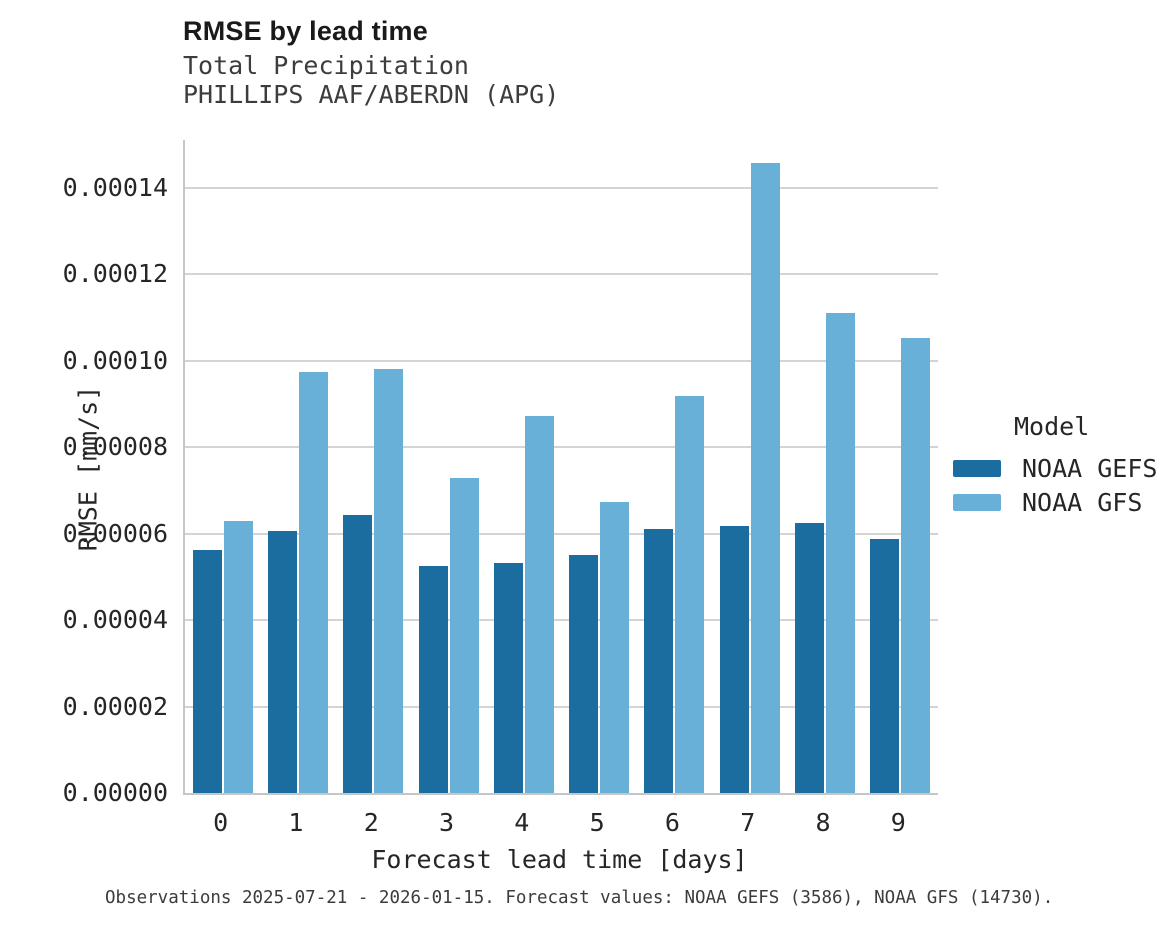  What do you see at coordinates (115, 620) in the screenshot?
I see `y-tick-label: 0.00004` at bounding box center [115, 620].